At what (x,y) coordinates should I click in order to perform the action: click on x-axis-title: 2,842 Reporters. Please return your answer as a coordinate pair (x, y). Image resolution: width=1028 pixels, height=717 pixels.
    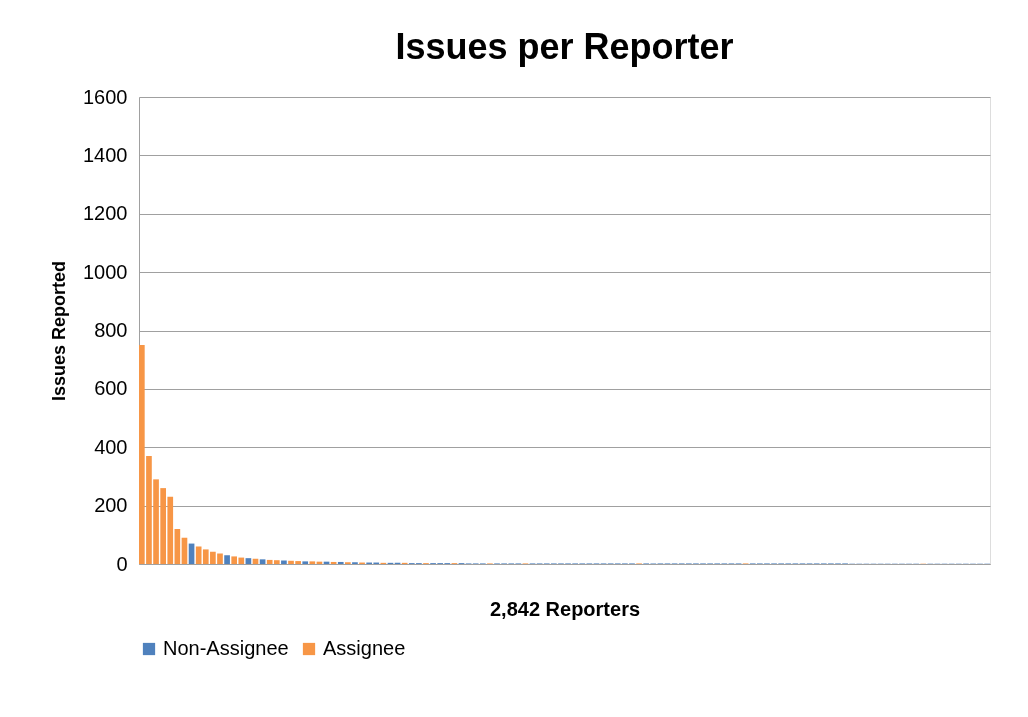
    Looking at the image, I should click on (565, 608).